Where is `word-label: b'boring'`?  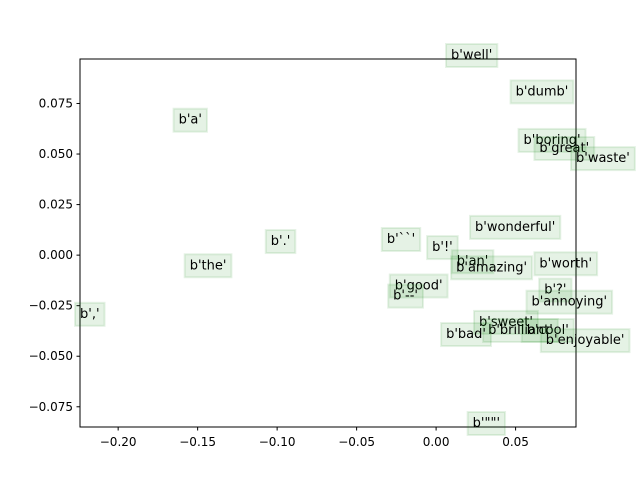 word-label: b'boring' is located at coordinates (552, 140).